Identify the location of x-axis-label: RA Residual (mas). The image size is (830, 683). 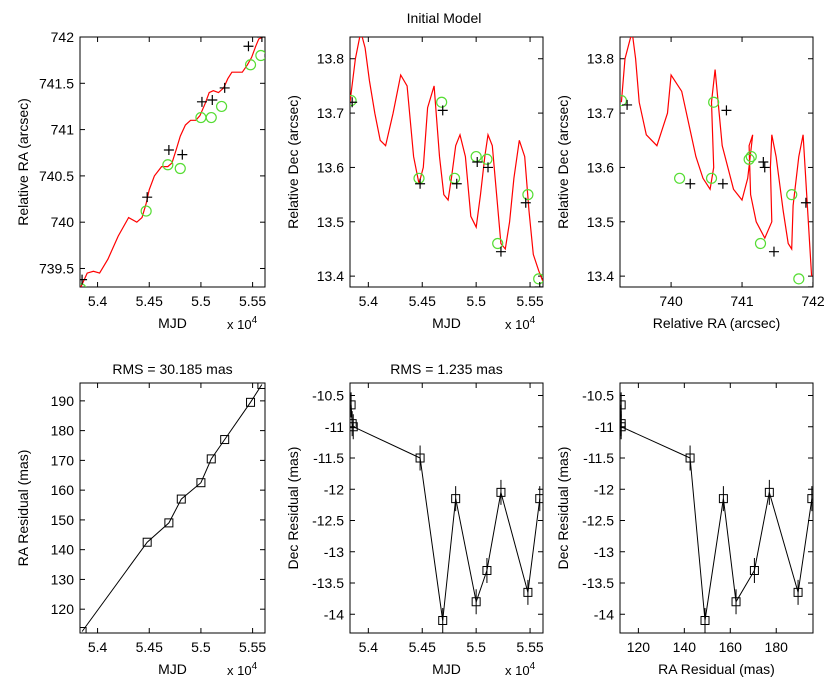
(716, 669).